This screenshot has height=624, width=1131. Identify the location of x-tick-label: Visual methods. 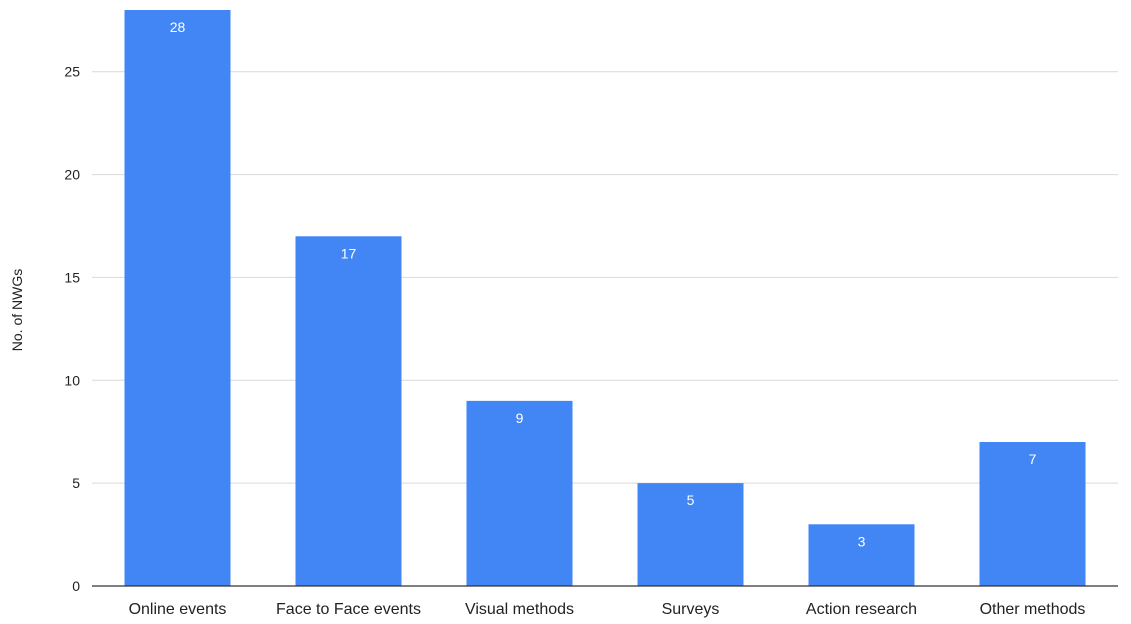
(519, 609).